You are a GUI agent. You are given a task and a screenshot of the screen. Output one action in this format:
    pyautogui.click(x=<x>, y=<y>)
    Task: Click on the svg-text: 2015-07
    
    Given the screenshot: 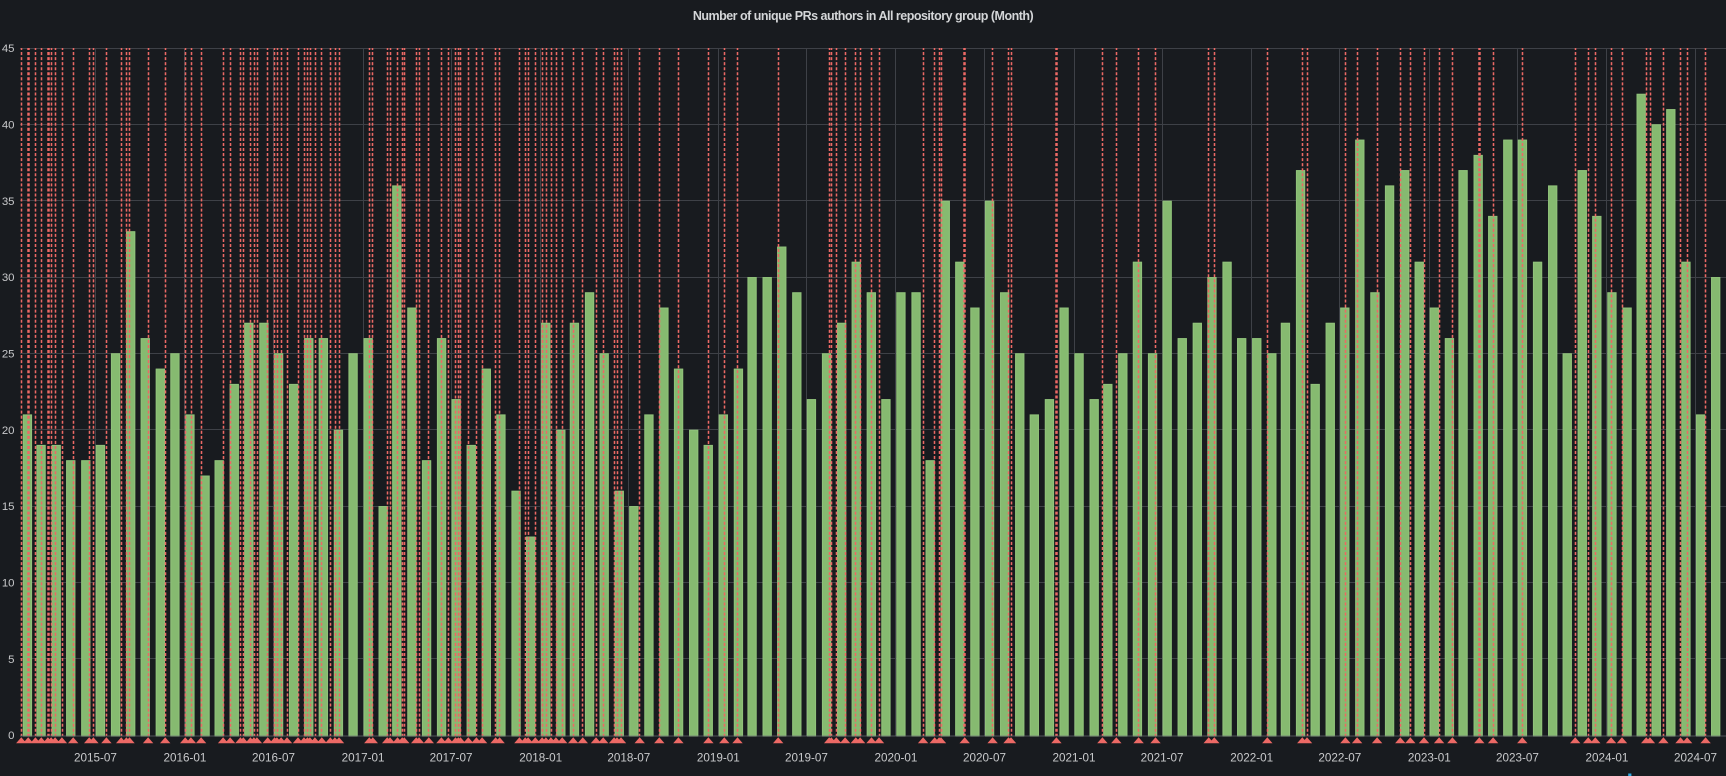 What is the action you would take?
    pyautogui.click(x=95, y=758)
    